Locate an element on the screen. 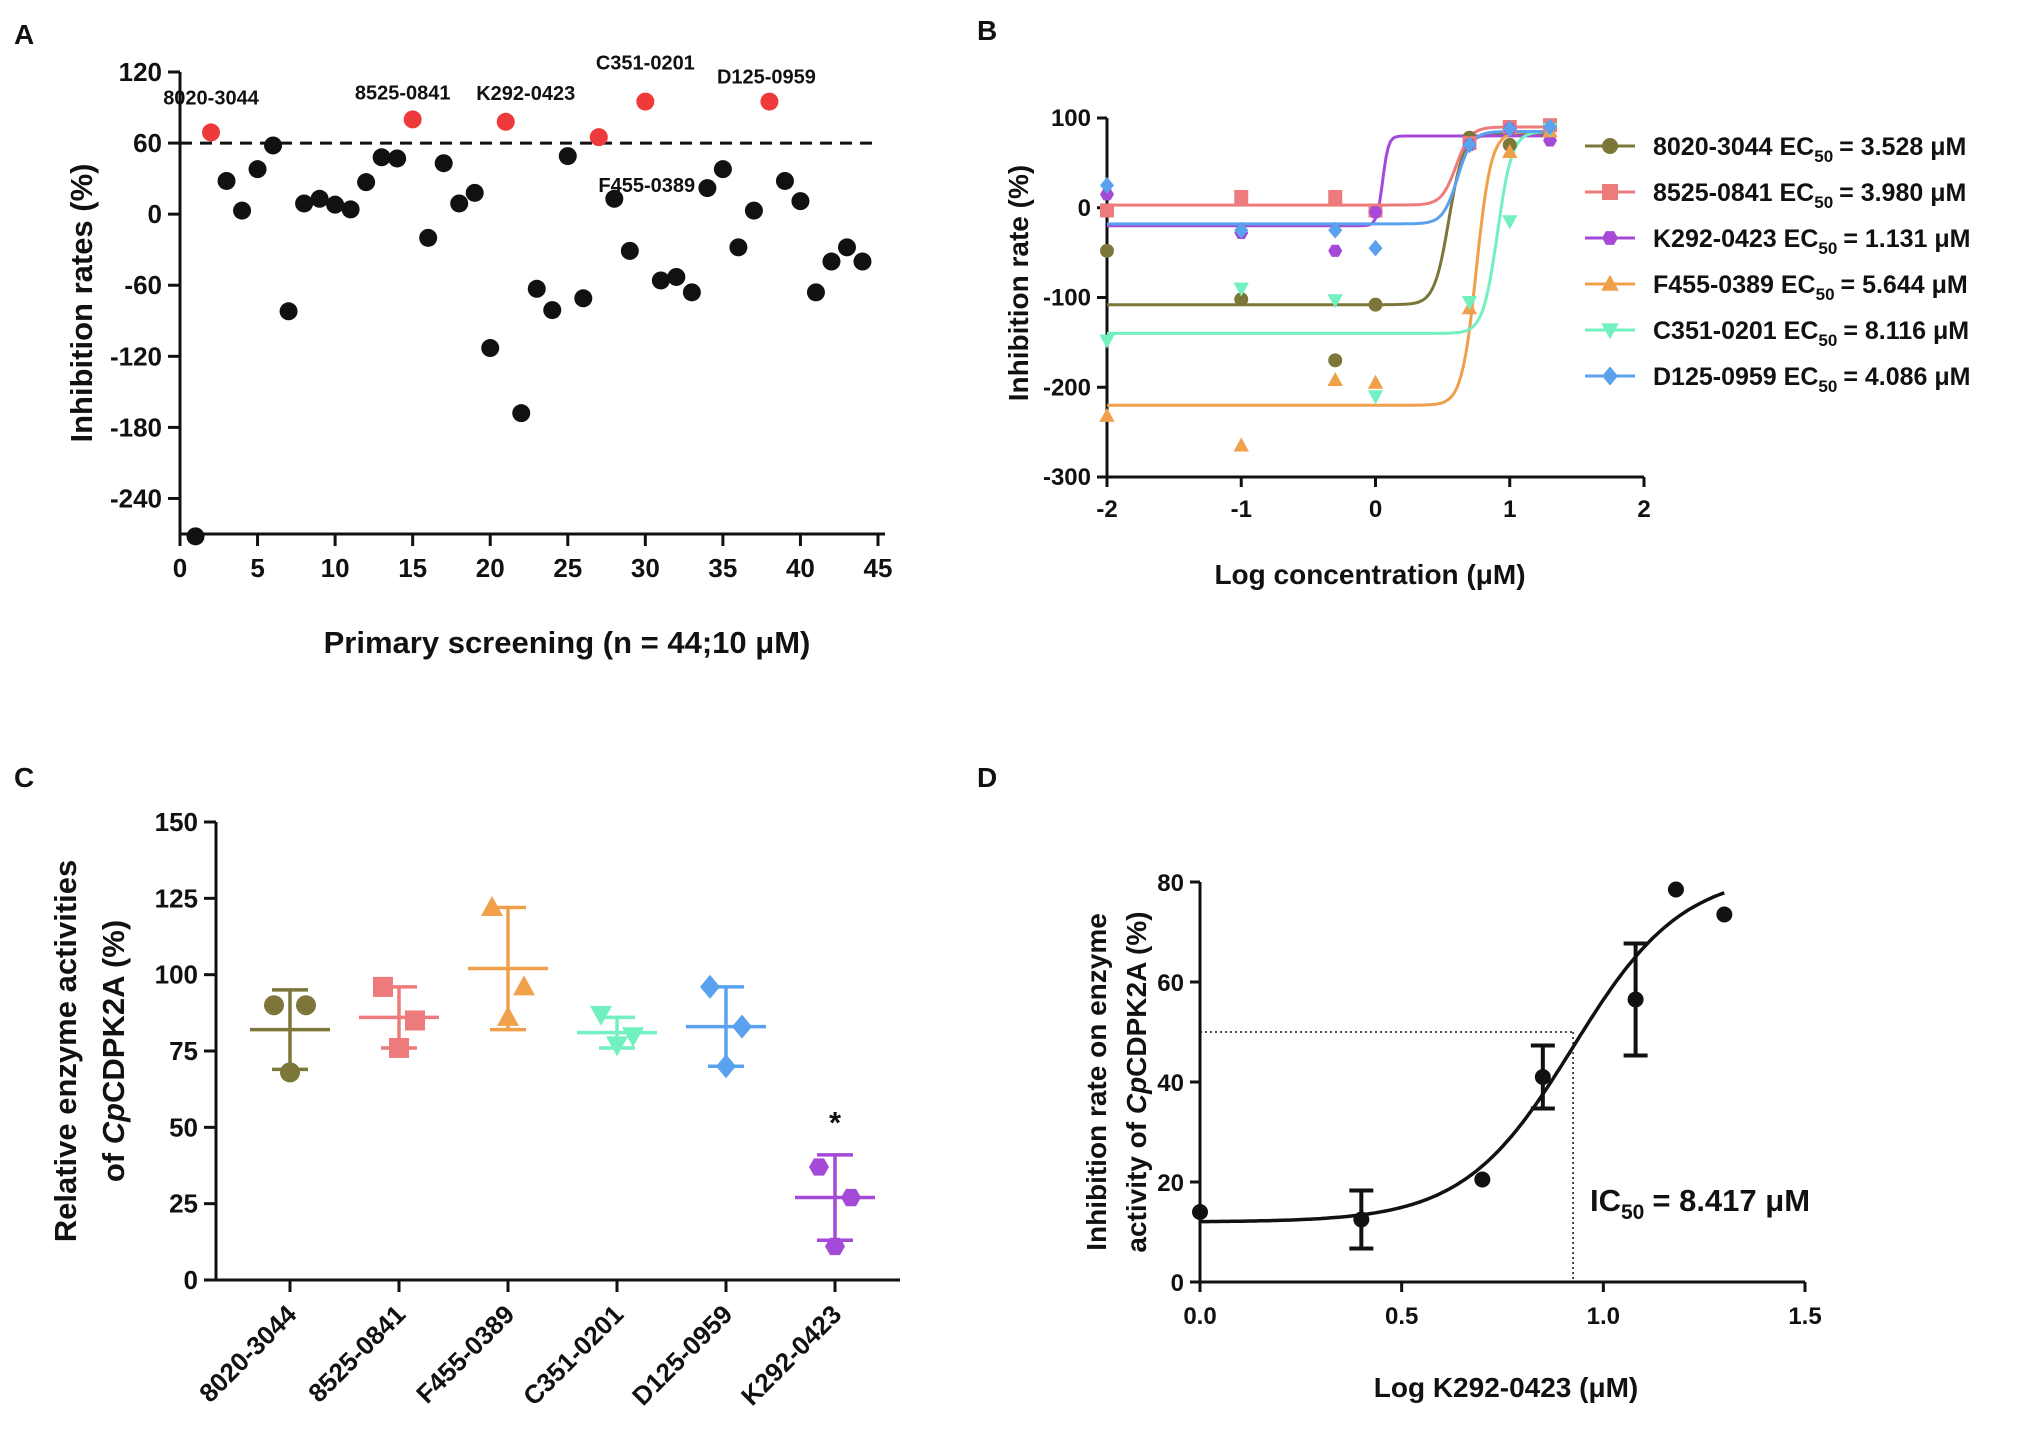  panel-d-x-tick-label: 0.5 is located at coordinates (1401, 1316).